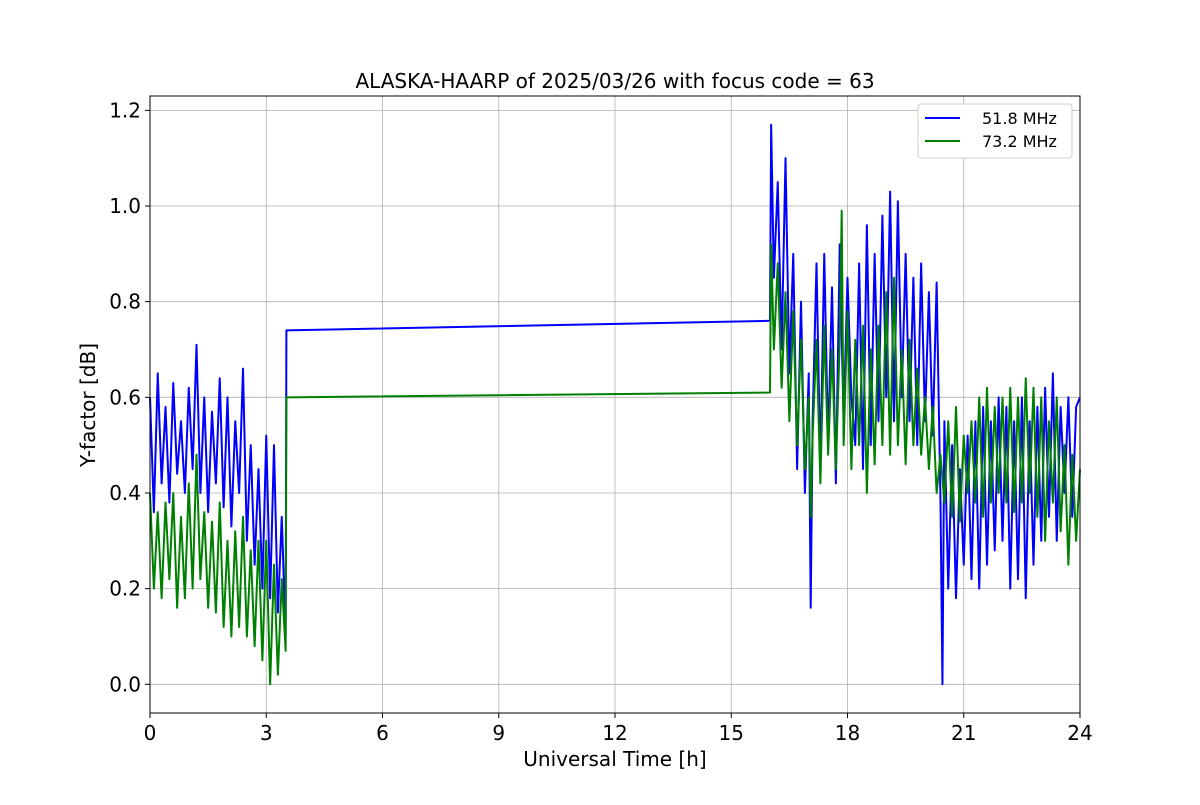 Image resolution: width=1200 pixels, height=805 pixels. I want to click on x-axis-label: Universal Time [h], so click(614, 759).